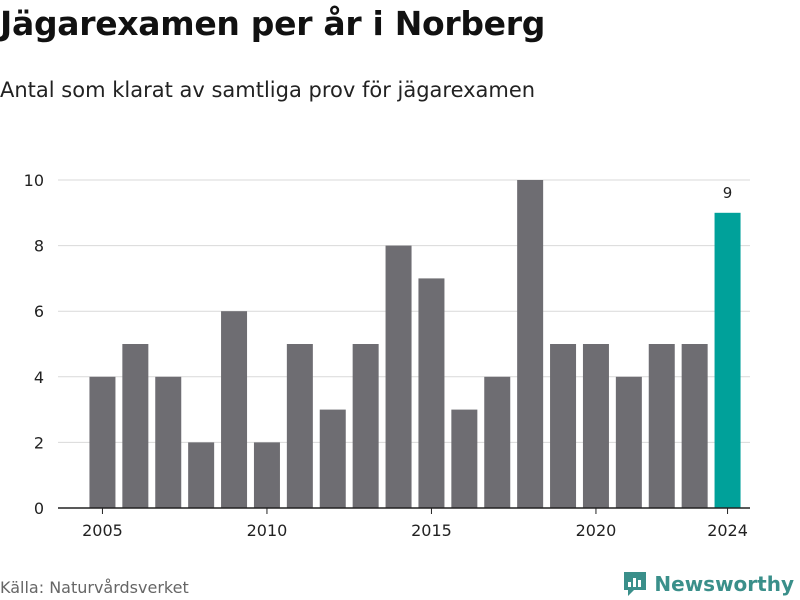  Describe the element at coordinates (34, 344) in the screenshot. I see `y-axis-ticks: 0 2 4 6 8 10` at that location.